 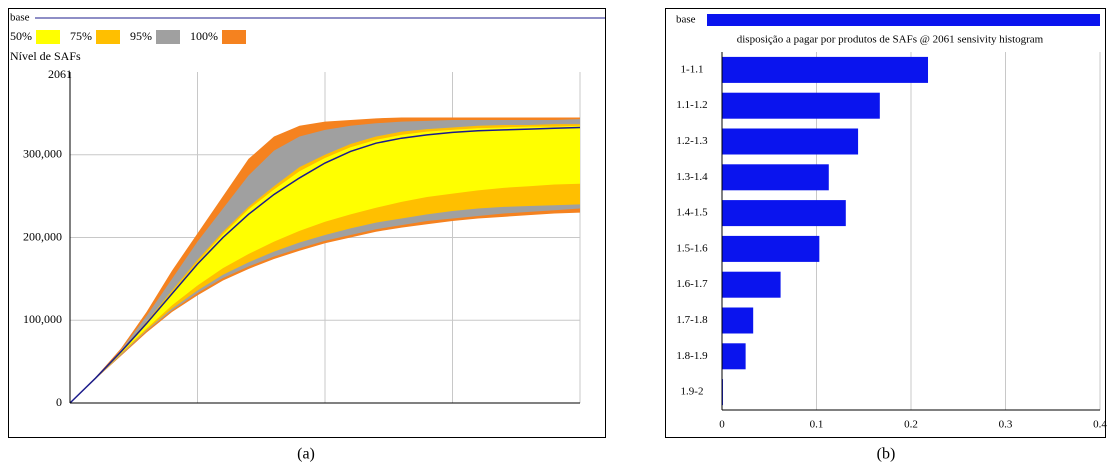 I want to click on y-tick-label: 1.5-1.6, so click(x=692, y=248).